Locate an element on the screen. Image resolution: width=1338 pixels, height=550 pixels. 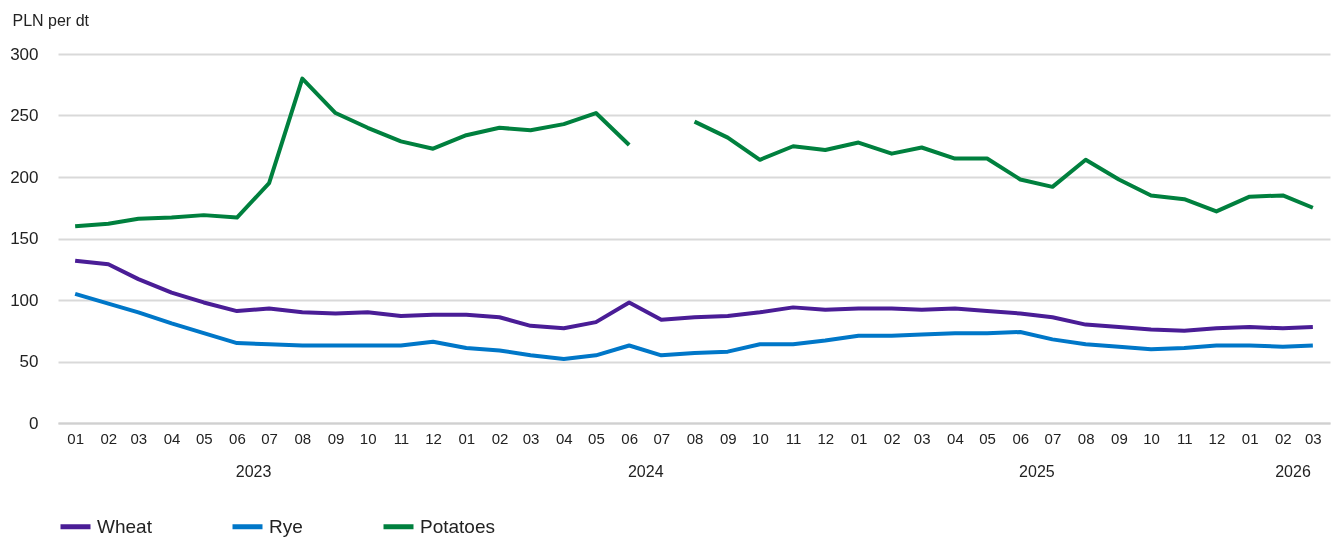
legend-label: Rye is located at coordinates (286, 526).